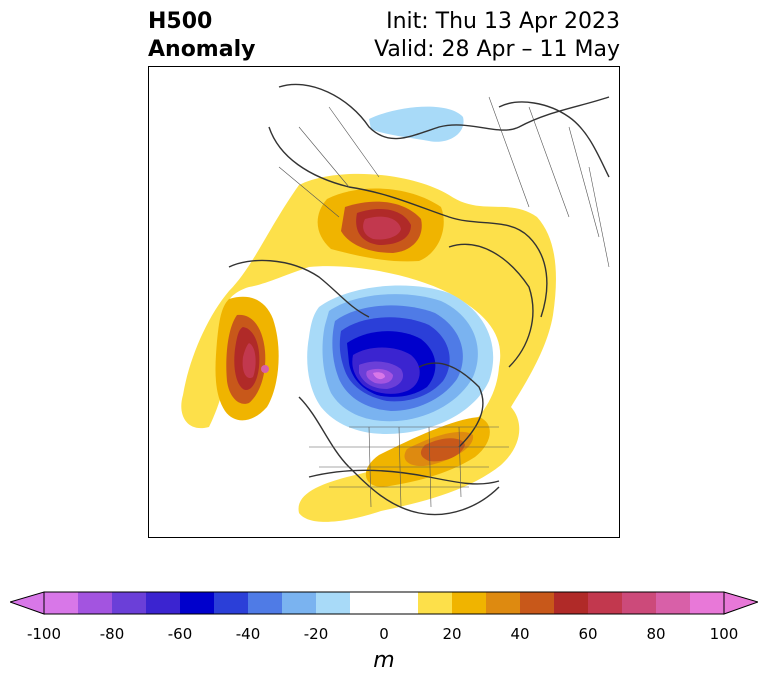 This screenshot has height=684, width=768. Describe the element at coordinates (520, 634) in the screenshot. I see `colorbar-tick-label: 40` at that location.